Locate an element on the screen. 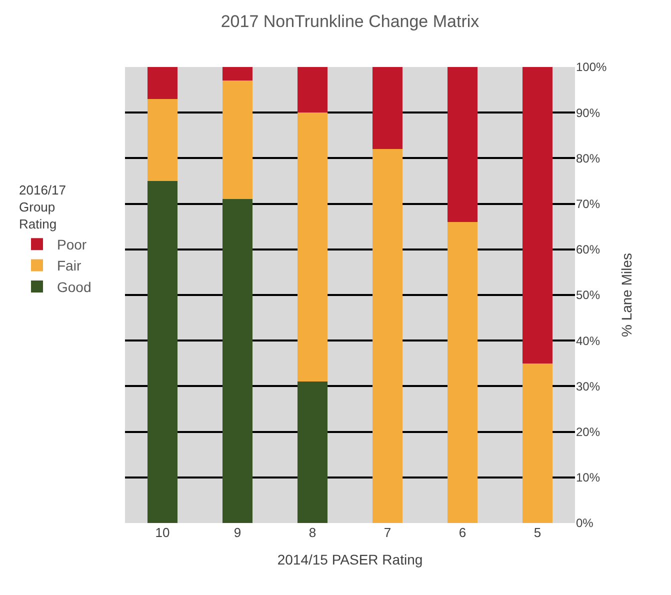  y-tick-label: 90% is located at coordinates (588, 113).